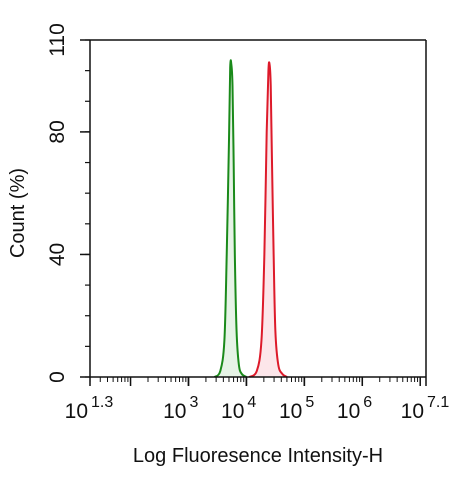  Describe the element at coordinates (251, 402) in the screenshot. I see `x-tick-exponent: 4` at that location.